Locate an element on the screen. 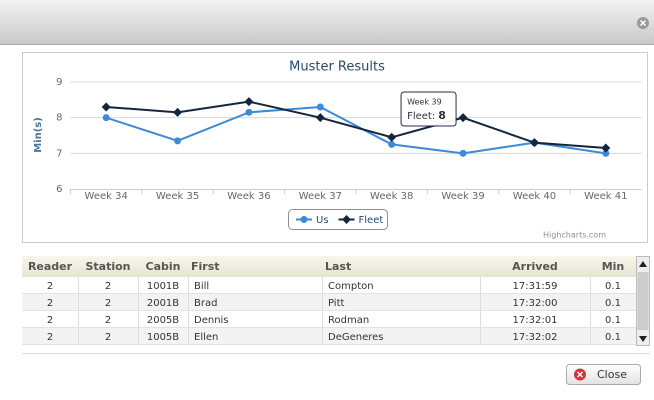  x-tick-label: Week 34 is located at coordinates (106, 196).